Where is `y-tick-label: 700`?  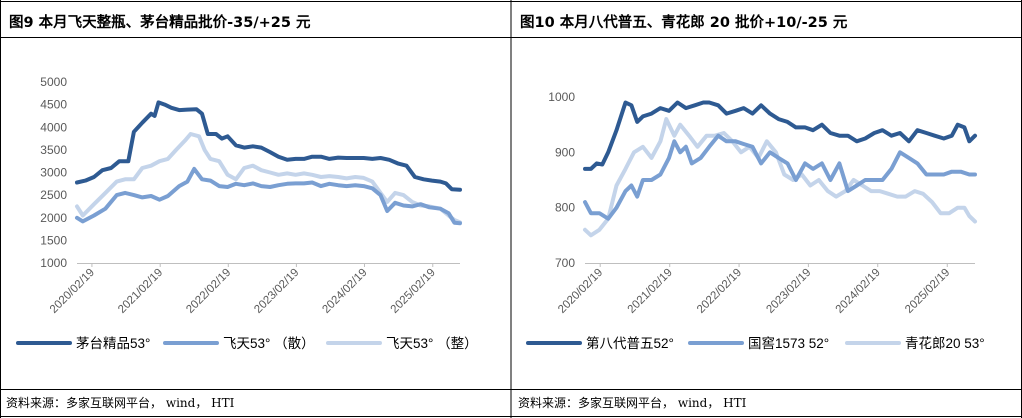
y-tick-label: 700 is located at coordinates (565, 263).